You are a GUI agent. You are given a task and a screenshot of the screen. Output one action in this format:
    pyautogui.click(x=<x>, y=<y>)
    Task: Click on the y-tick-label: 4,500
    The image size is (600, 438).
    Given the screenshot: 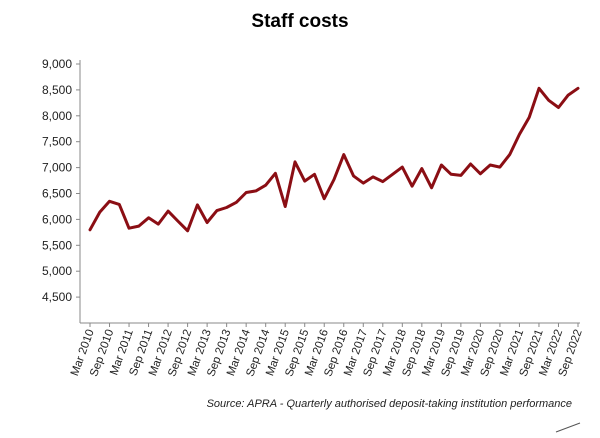 What is the action you would take?
    pyautogui.click(x=57, y=297)
    